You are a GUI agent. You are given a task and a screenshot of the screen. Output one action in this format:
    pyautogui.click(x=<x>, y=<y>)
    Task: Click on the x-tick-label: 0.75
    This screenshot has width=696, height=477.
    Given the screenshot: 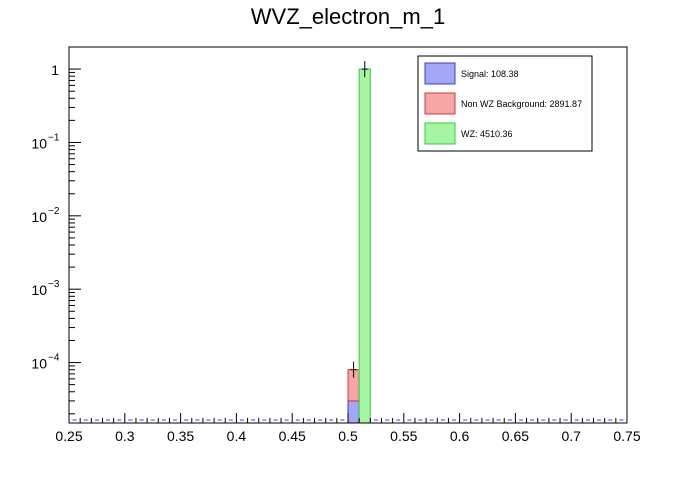 What is the action you would take?
    pyautogui.click(x=626, y=436)
    